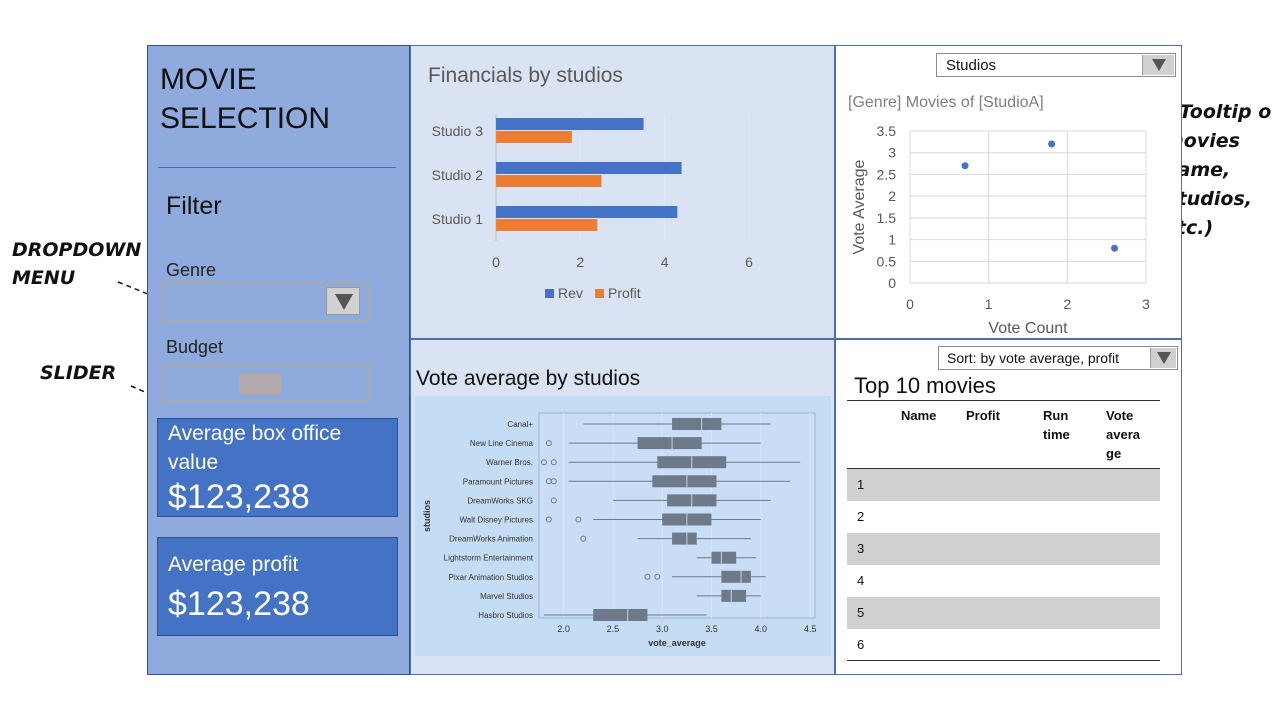  What do you see at coordinates (549, 293) in the screenshot?
I see `legend-swatch` at bounding box center [549, 293].